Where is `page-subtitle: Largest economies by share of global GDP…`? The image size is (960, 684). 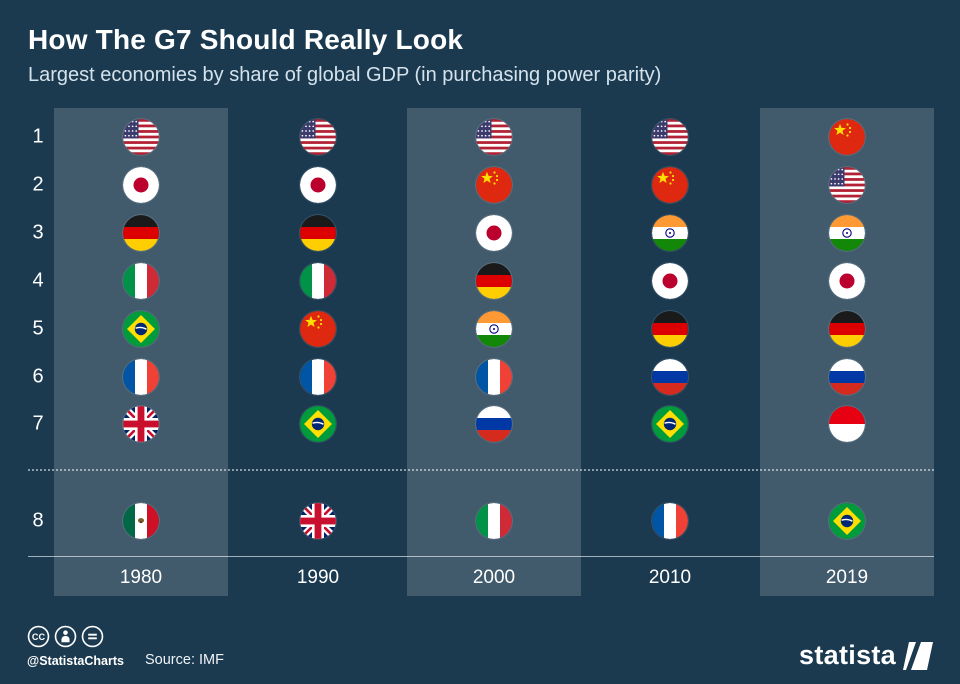
page-subtitle: Largest economies by share of global GDP… is located at coordinates (345, 75).